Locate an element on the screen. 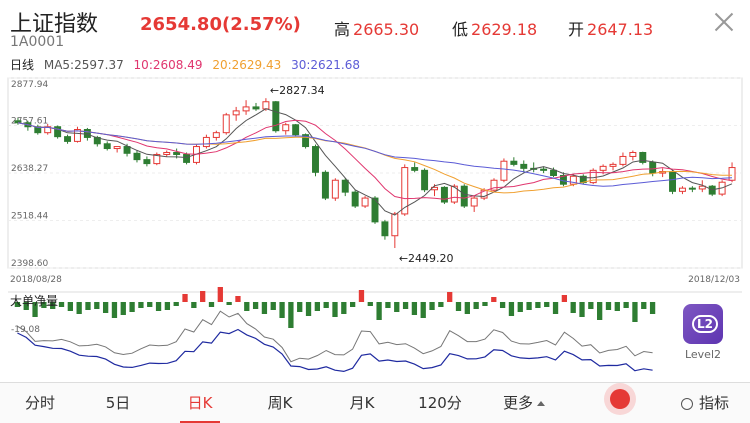 This screenshot has width=750, height=423. y-tick-label: 2518.44 is located at coordinates (29, 217).